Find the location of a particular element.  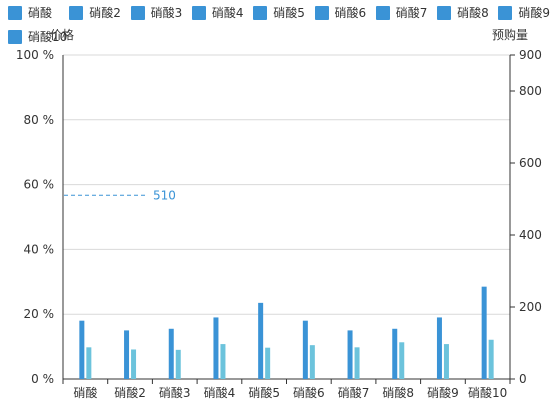

x-tick-label: 硝酸5 is located at coordinates (264, 392).